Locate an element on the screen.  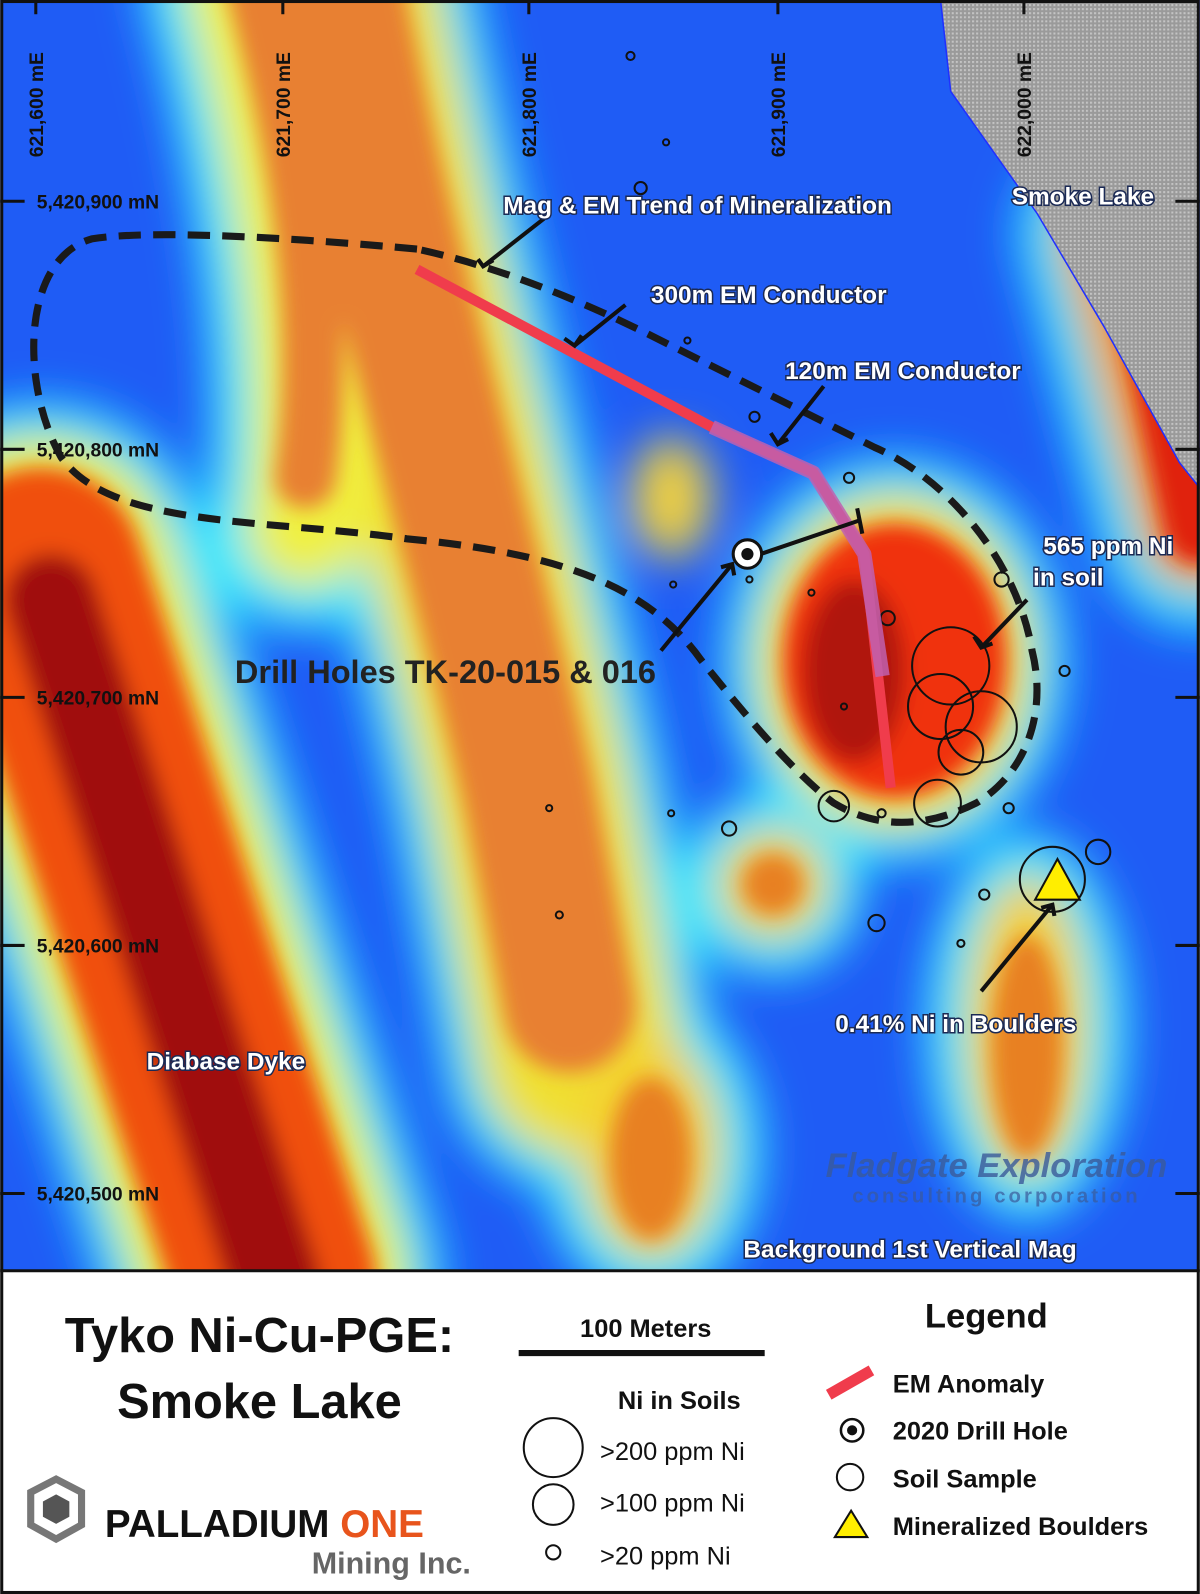
legend-item: Mineralized Boulders is located at coordinates (1021, 1527).